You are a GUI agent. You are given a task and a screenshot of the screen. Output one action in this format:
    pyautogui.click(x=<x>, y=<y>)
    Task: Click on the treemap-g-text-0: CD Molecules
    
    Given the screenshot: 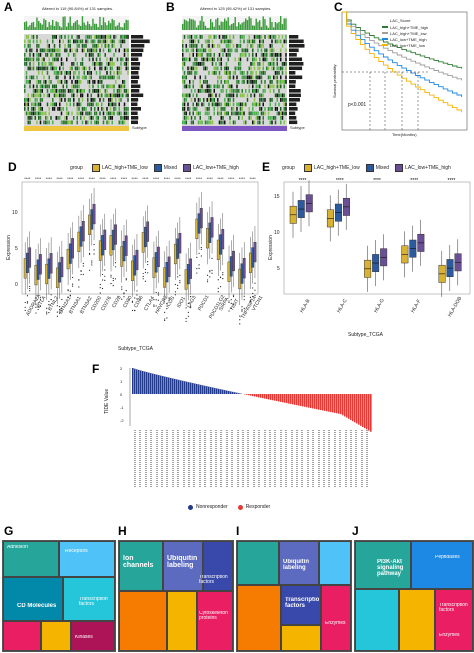 What is the action you would take?
    pyautogui.click(x=37, y=606)
    